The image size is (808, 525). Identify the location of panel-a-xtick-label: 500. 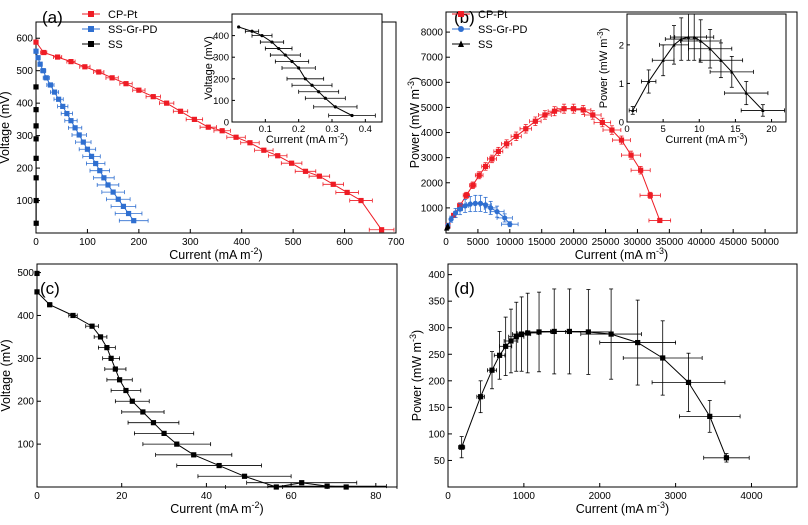
(293, 242).